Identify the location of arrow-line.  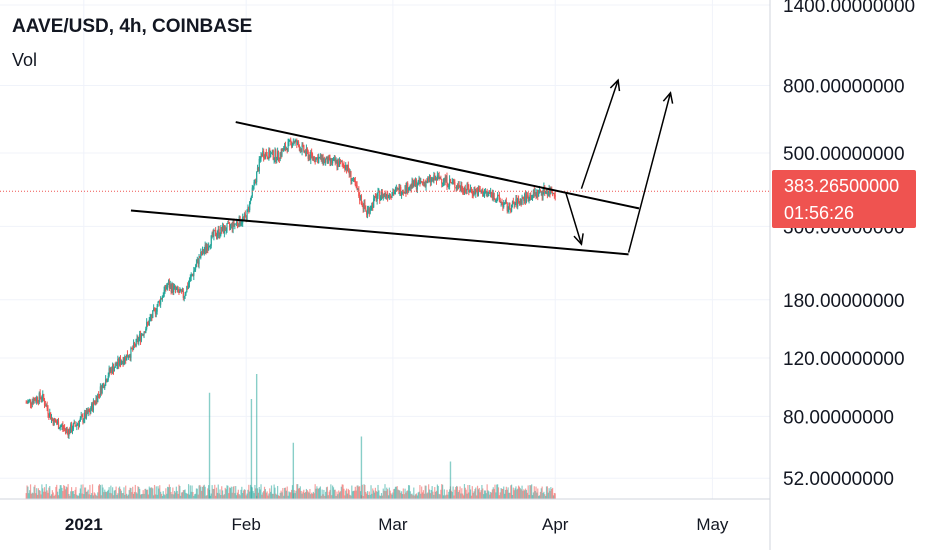
(599, 134).